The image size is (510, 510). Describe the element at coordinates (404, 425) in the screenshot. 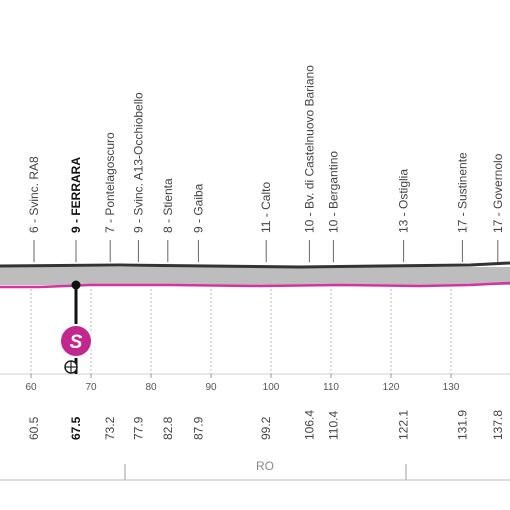

I see `place-km: 122.1` at that location.